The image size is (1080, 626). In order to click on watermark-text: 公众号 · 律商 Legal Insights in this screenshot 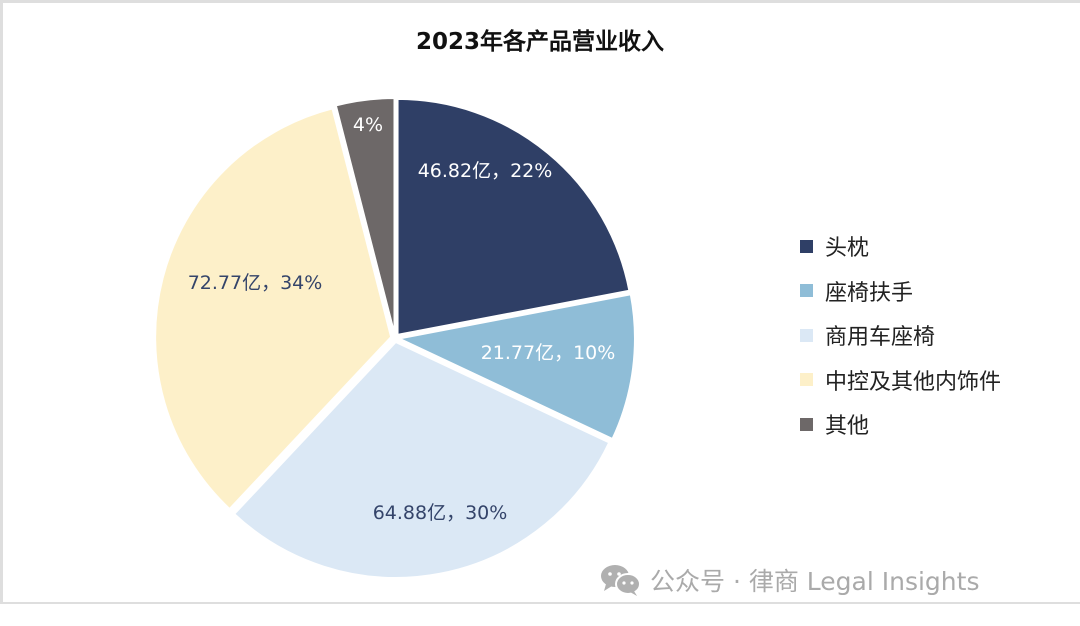, I will do `click(815, 581)`.